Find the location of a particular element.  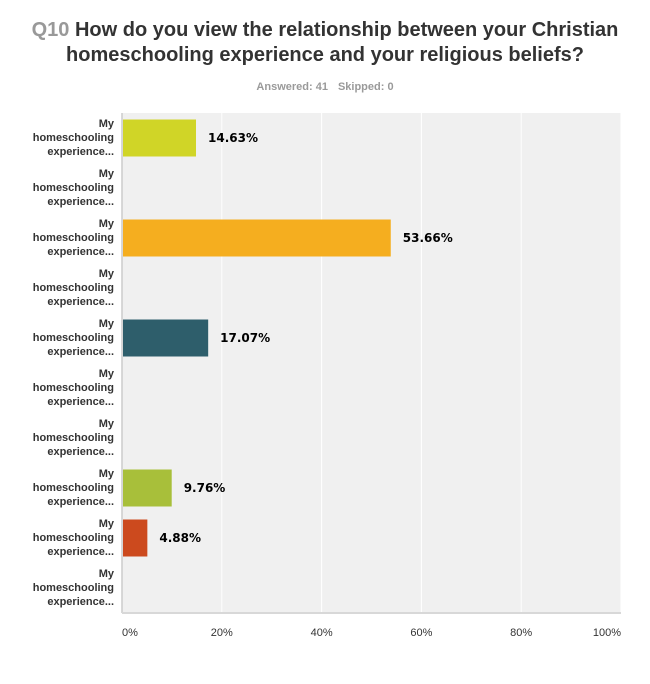

data-label: 4.88% is located at coordinates (180, 538).